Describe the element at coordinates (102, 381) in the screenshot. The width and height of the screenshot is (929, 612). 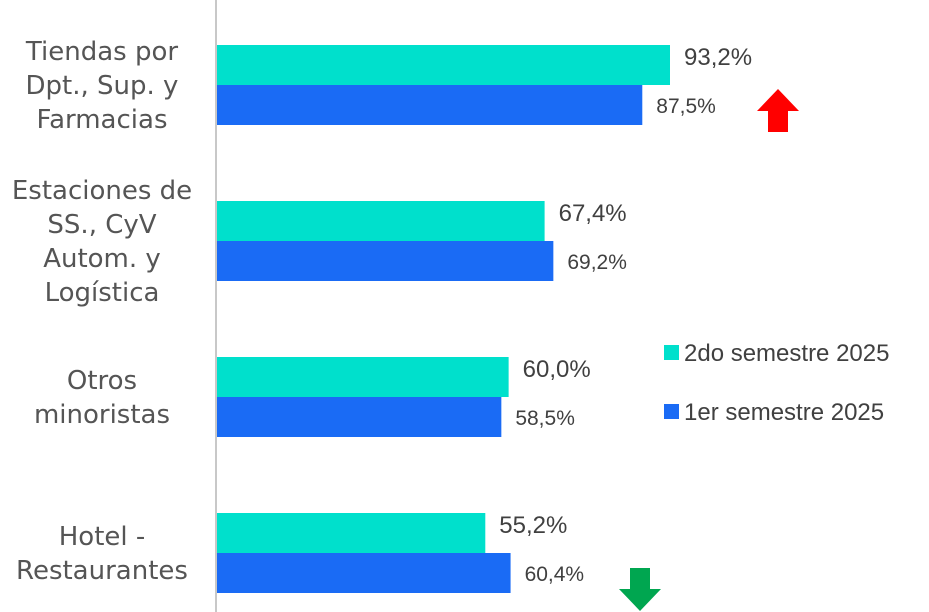
I see `category-label-line: Otros` at that location.